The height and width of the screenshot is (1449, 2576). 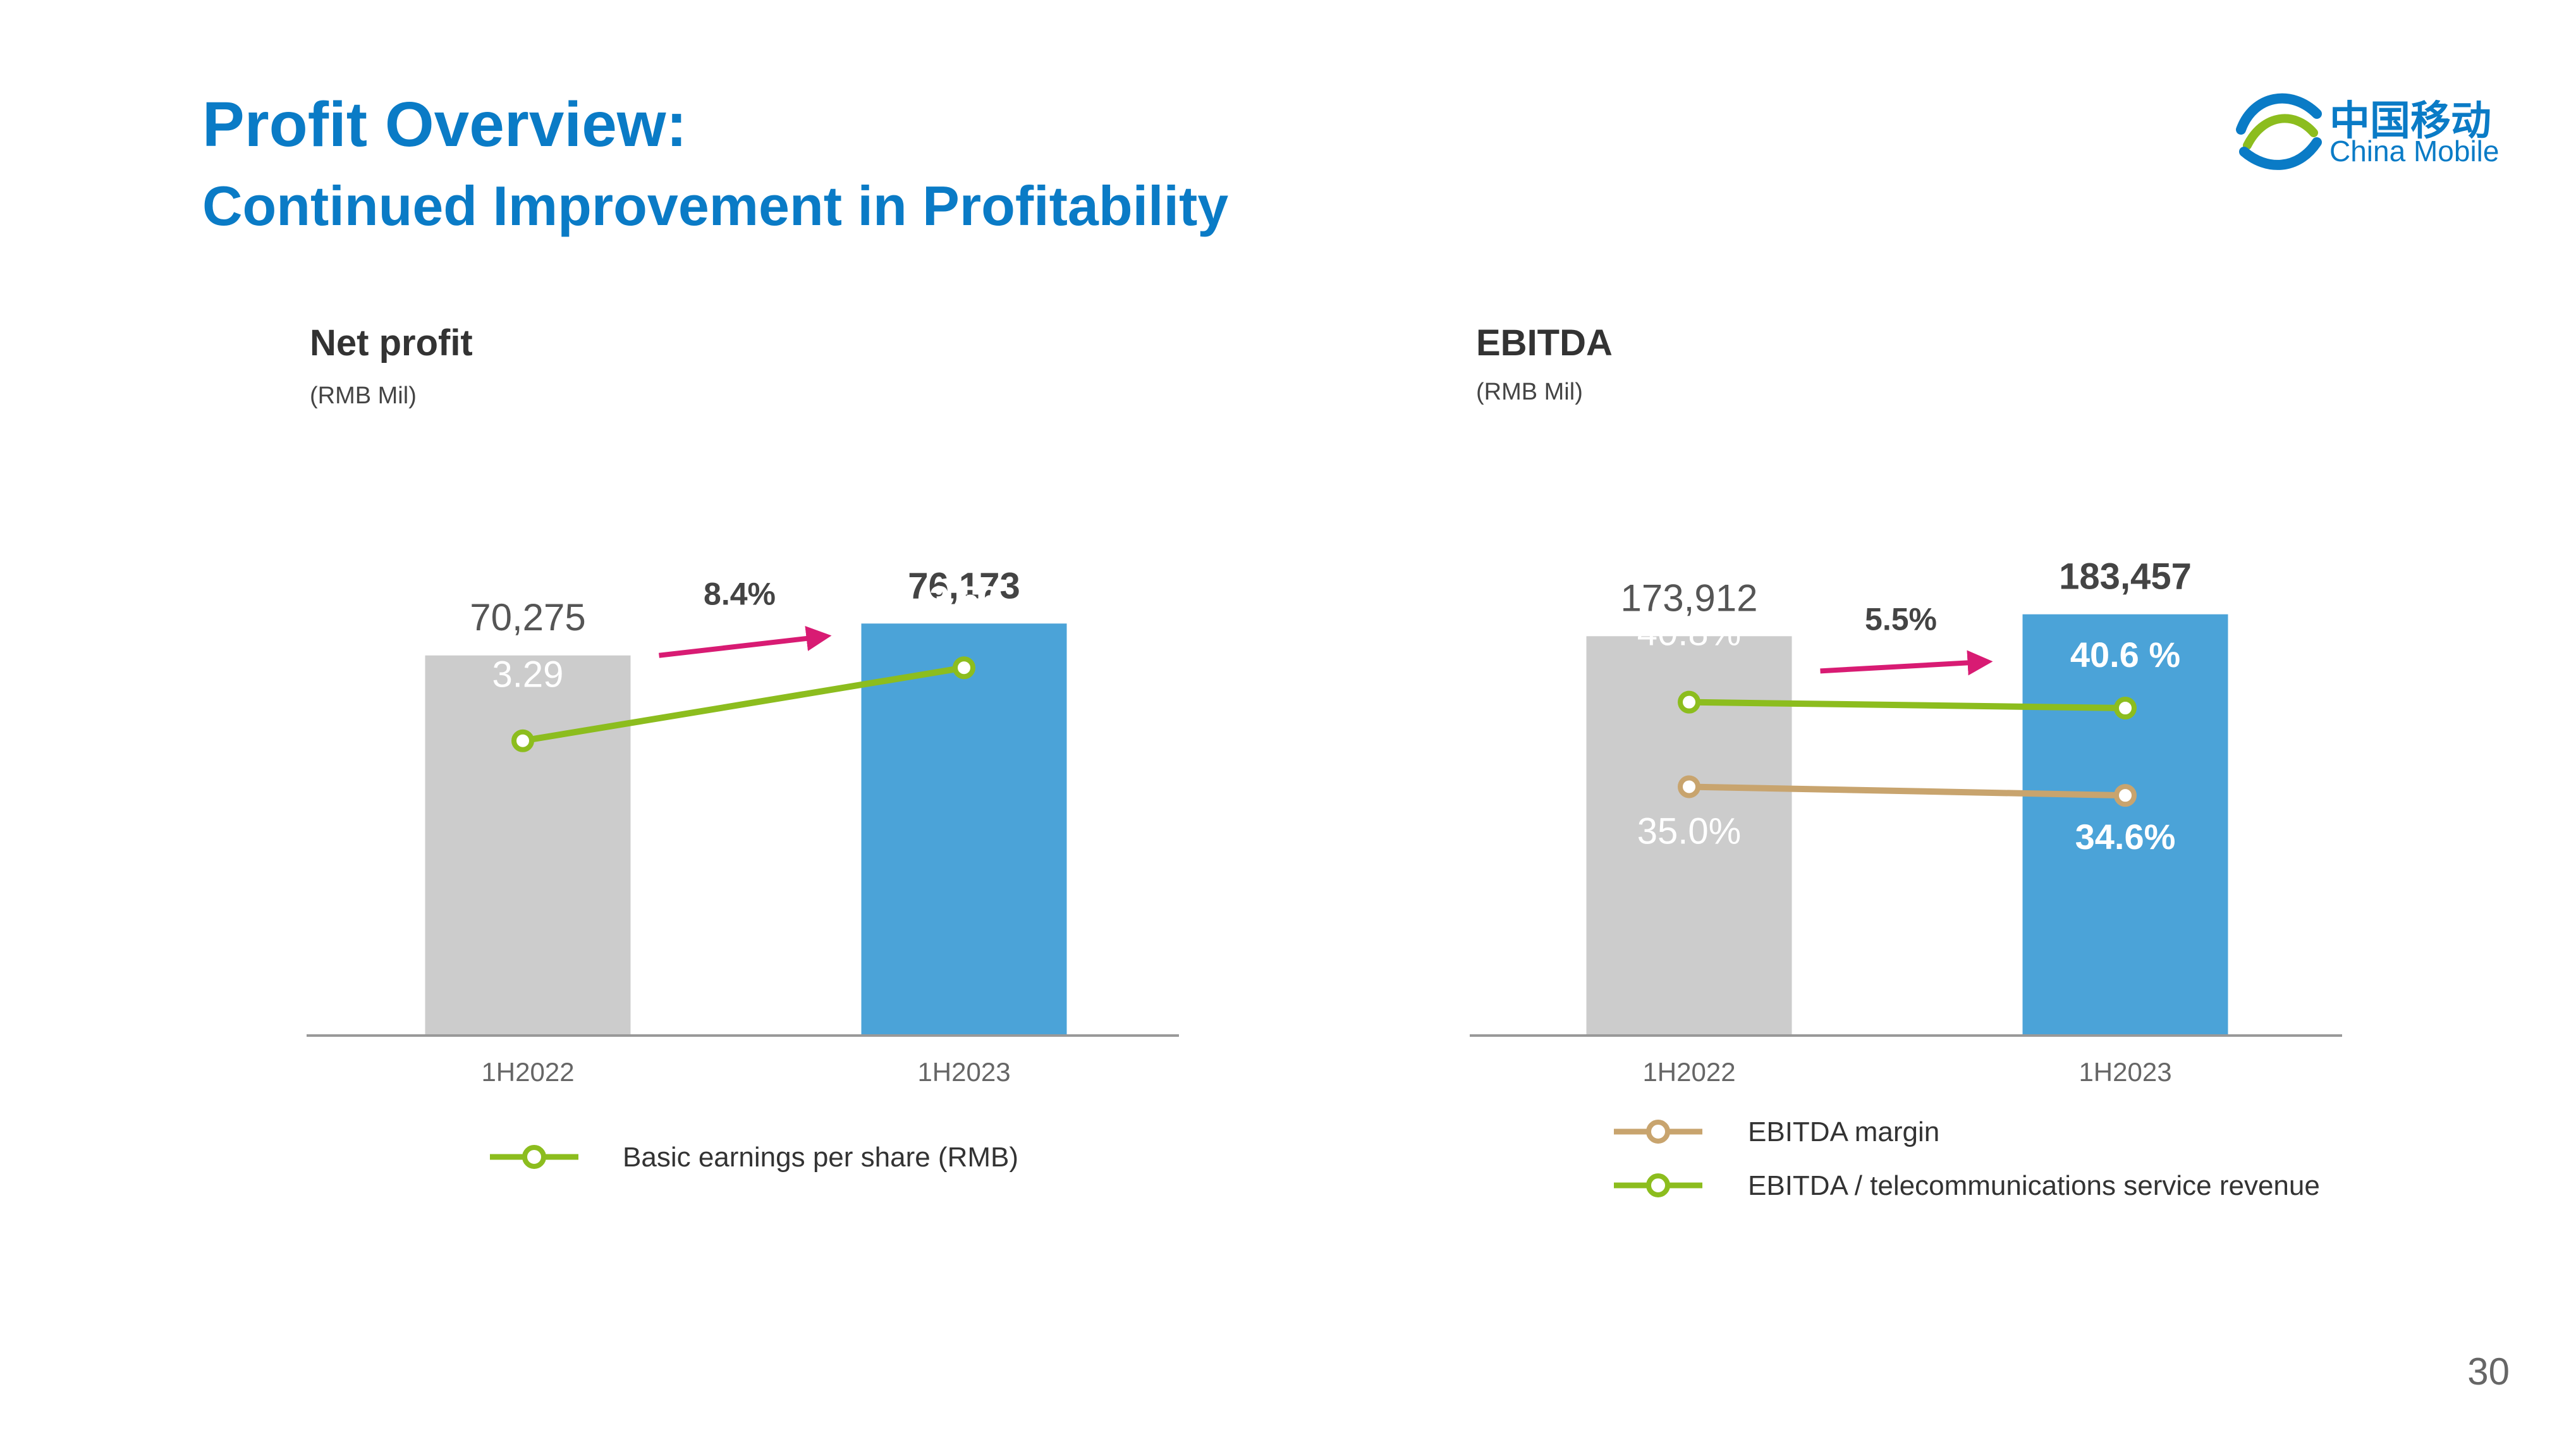 What do you see at coordinates (820, 1157) in the screenshot?
I see `legend-label: Basic earnings per share (RMB)` at bounding box center [820, 1157].